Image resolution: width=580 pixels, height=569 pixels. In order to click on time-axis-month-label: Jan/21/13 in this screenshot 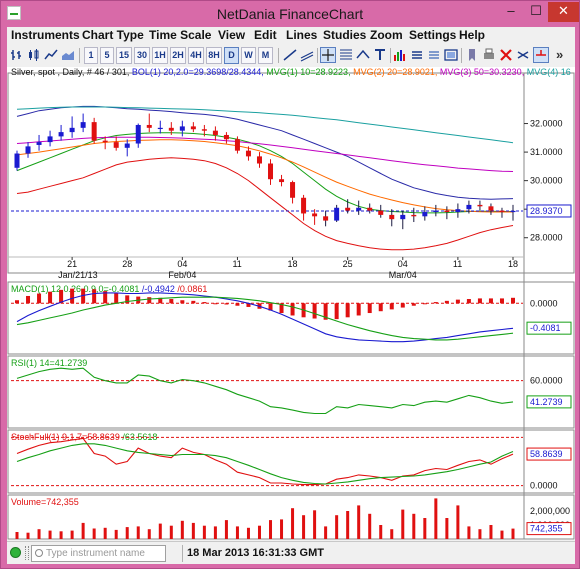, I will do `click(78, 275)`.